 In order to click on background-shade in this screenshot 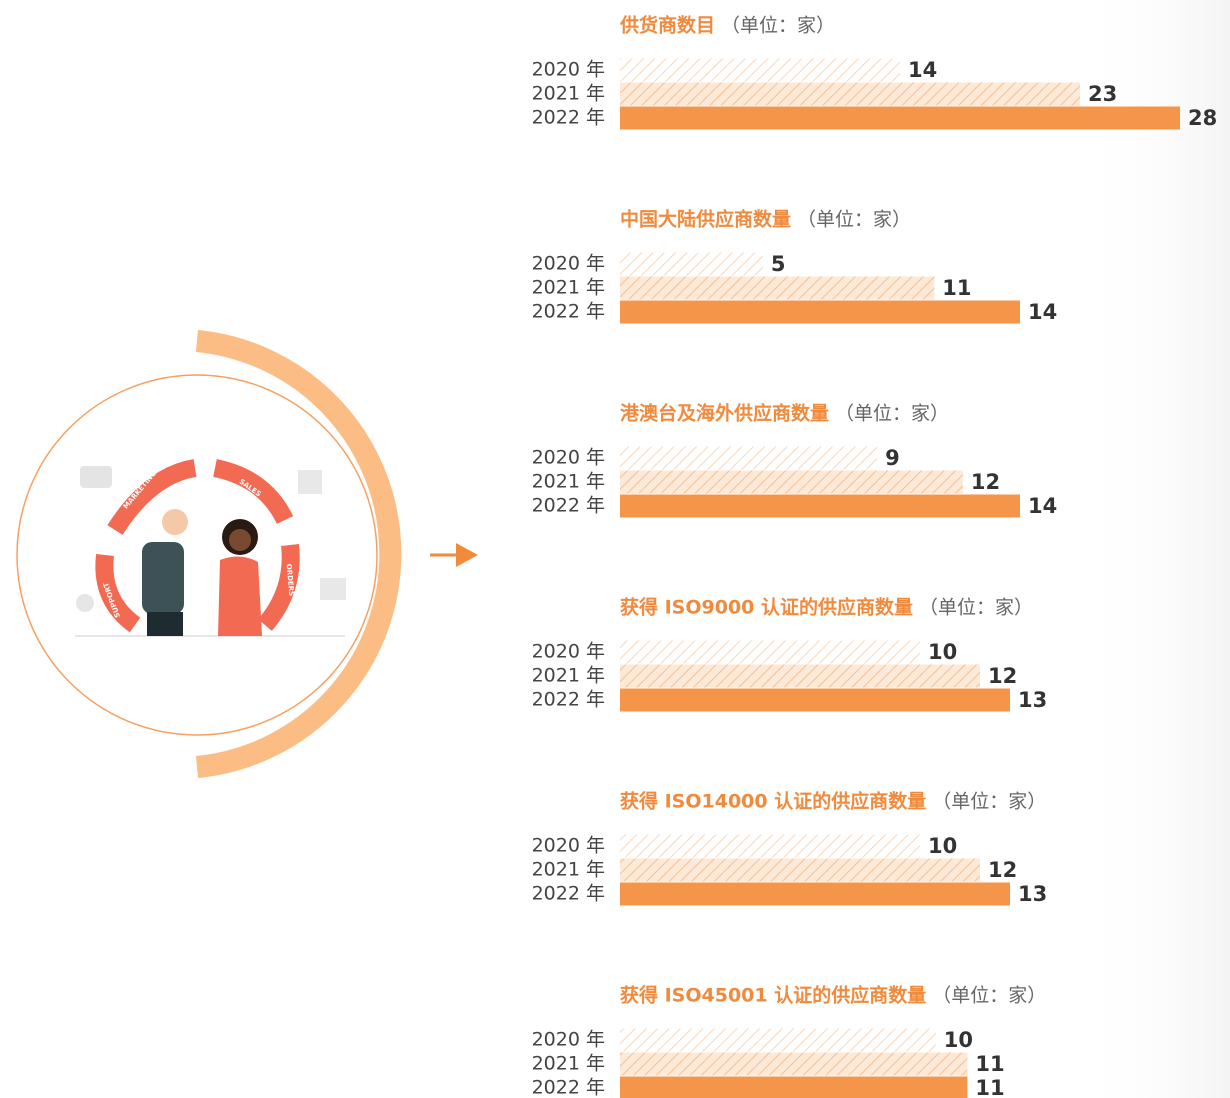, I will do `click(1155, 549)`.